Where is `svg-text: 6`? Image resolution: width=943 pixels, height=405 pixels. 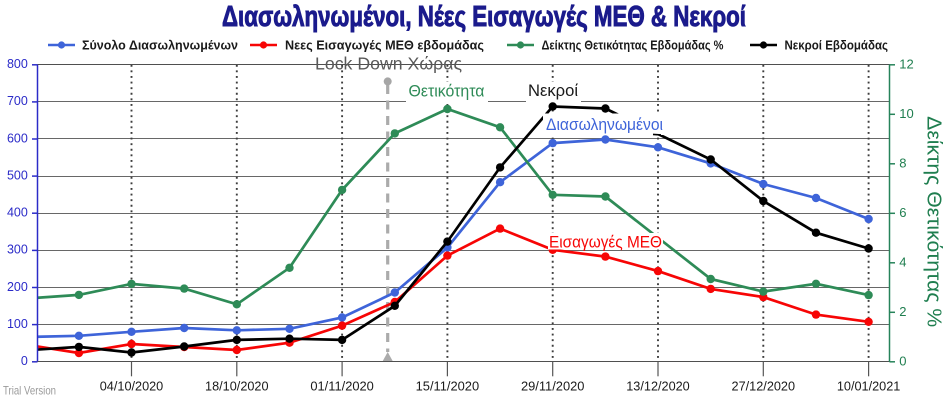
svg-text: 6 is located at coordinates (902, 212).